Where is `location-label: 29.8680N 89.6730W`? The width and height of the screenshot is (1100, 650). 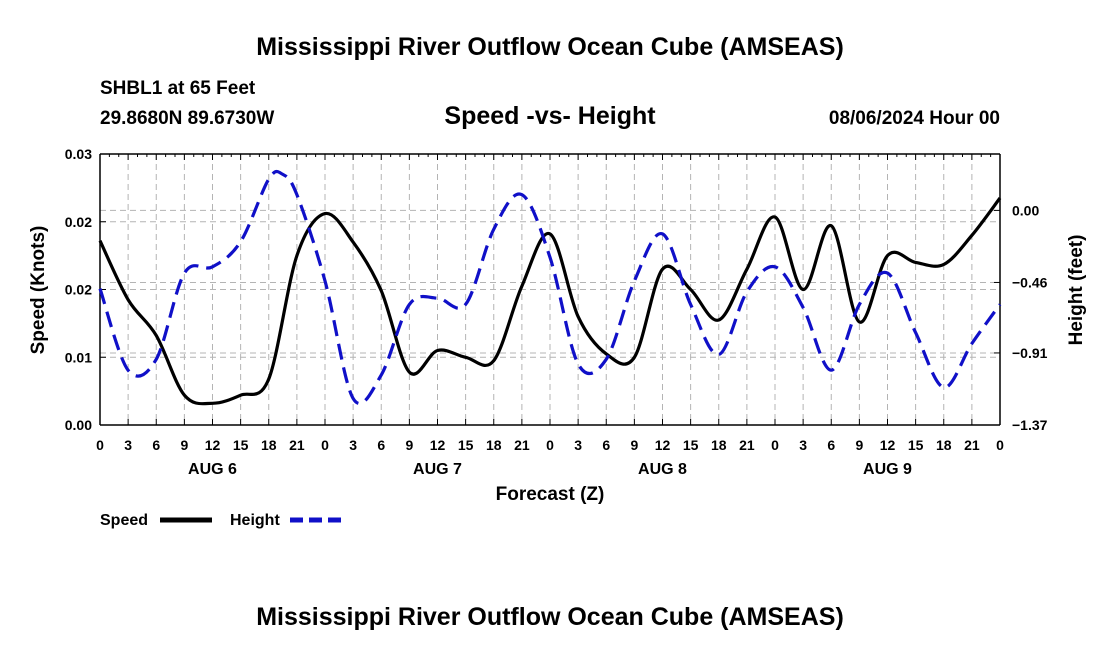 location-label: 29.8680N 89.6730W is located at coordinates (187, 118).